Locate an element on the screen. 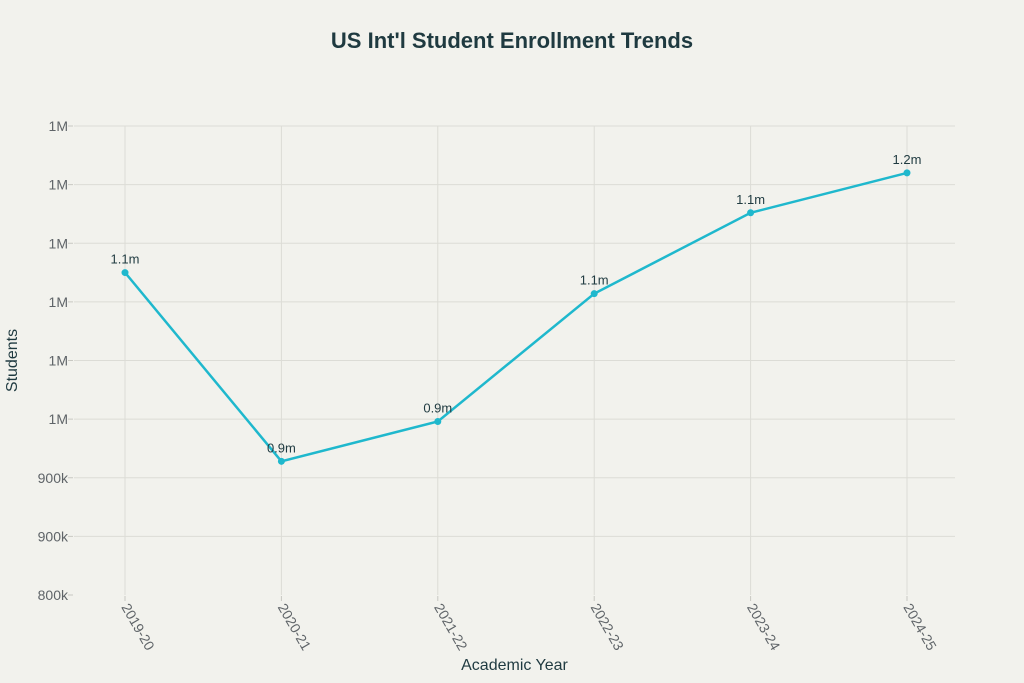  x-tick-label: 2021-22 is located at coordinates (451, 627).